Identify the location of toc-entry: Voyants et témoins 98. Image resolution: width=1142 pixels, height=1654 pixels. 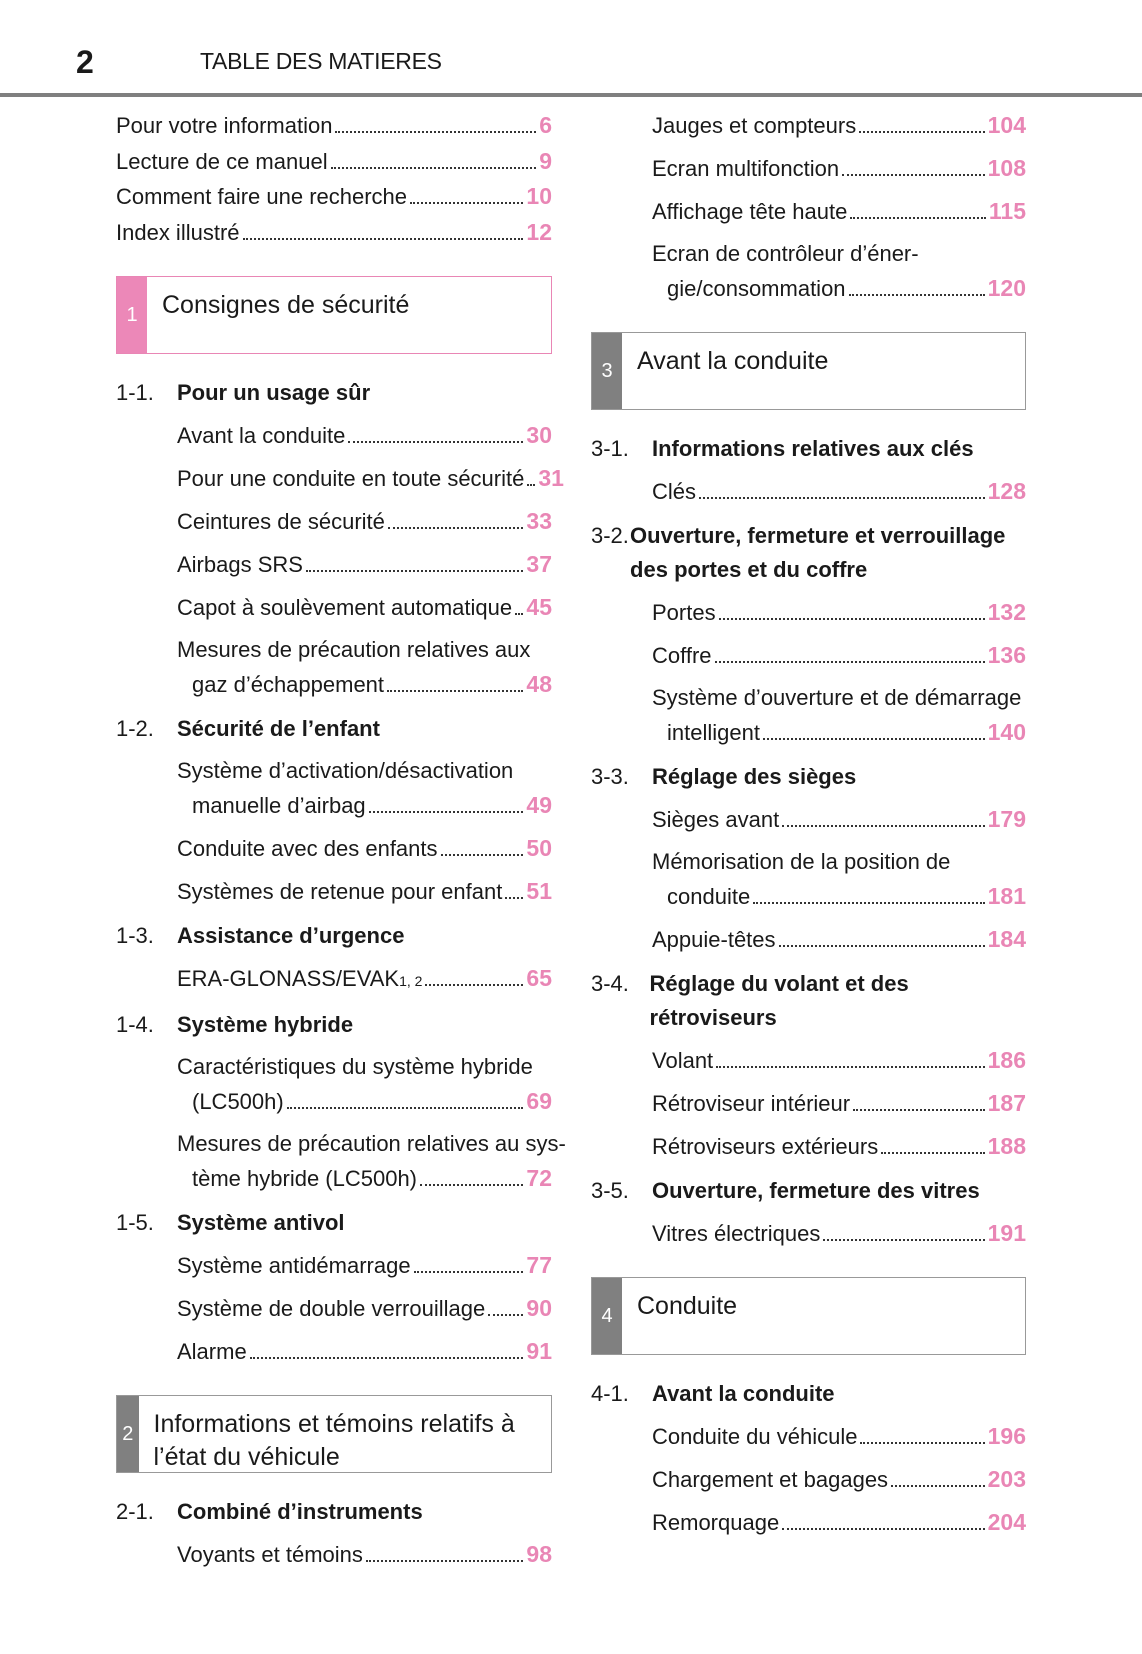
(334, 1554).